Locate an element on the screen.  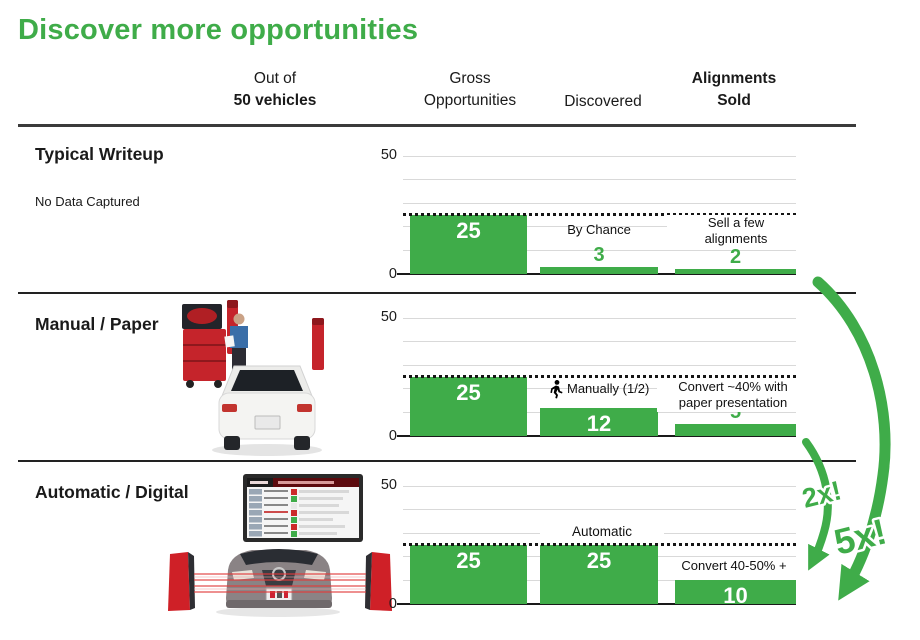
automatic-scanner-photo is located at coordinates (280, 545).